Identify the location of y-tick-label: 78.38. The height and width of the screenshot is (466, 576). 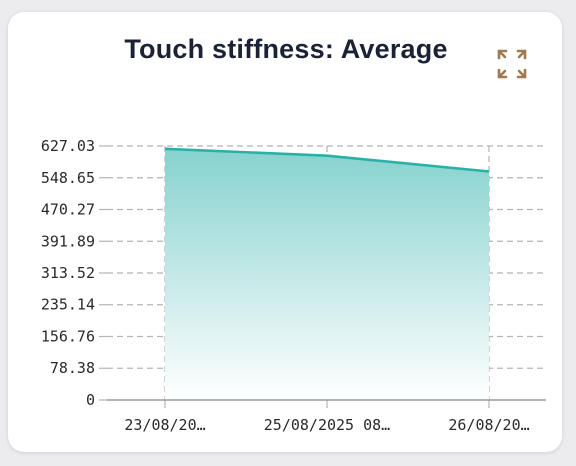
(72, 368).